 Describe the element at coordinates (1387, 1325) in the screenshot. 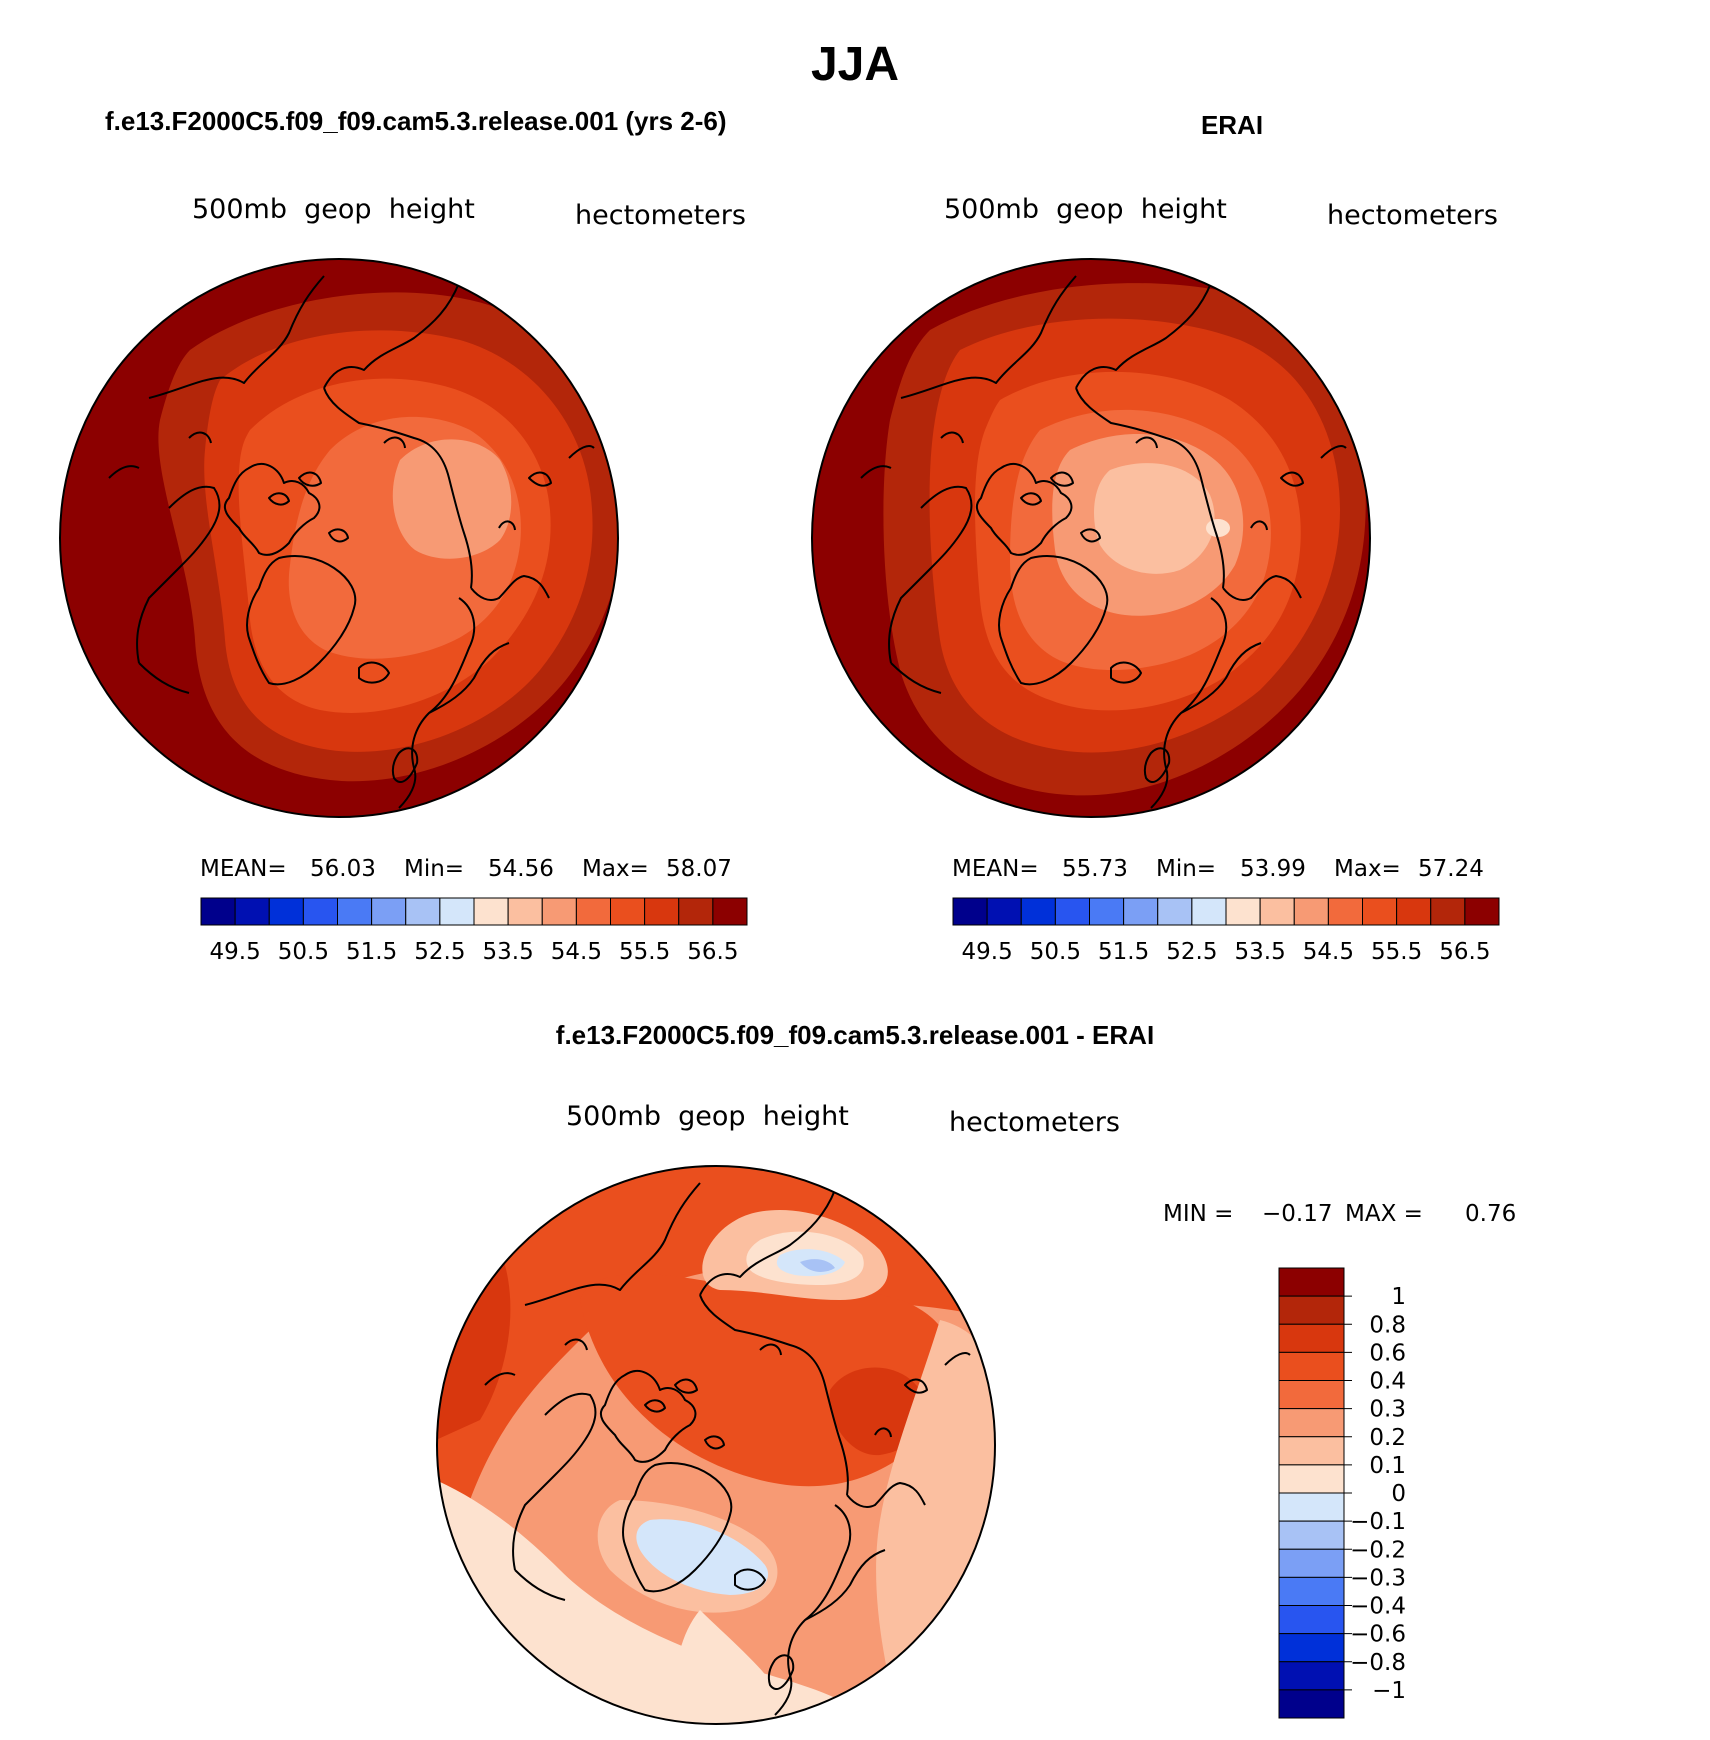

I see `colorbar-tick-label: 0.8` at that location.